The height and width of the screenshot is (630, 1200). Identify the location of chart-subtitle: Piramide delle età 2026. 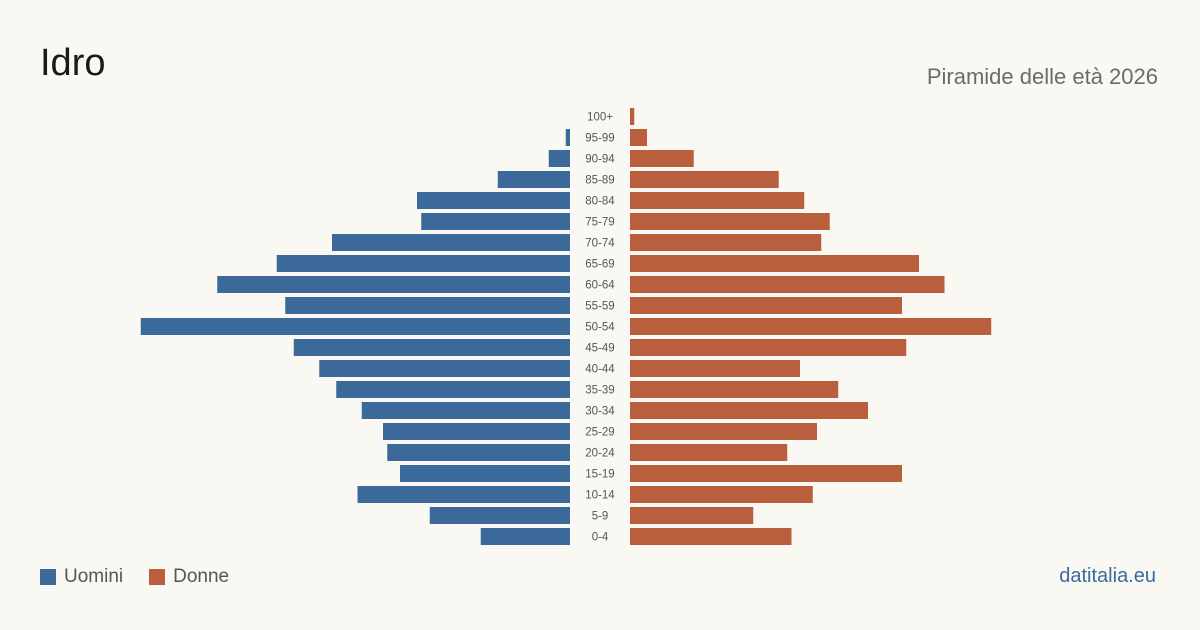
(1042, 76).